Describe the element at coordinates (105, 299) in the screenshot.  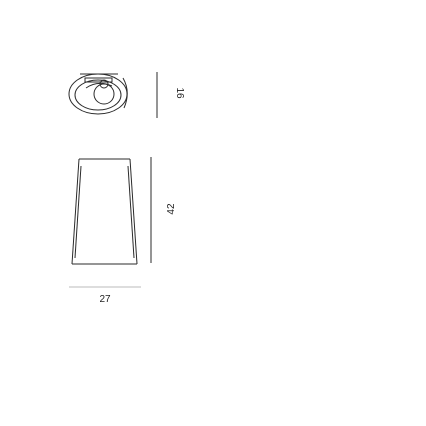
I see `dimension-label-27: 27` at that location.